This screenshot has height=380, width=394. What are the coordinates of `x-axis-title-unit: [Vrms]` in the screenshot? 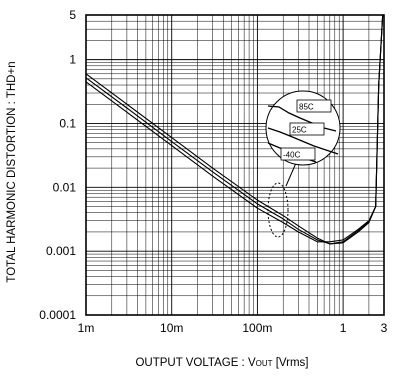 It's located at (291, 363).